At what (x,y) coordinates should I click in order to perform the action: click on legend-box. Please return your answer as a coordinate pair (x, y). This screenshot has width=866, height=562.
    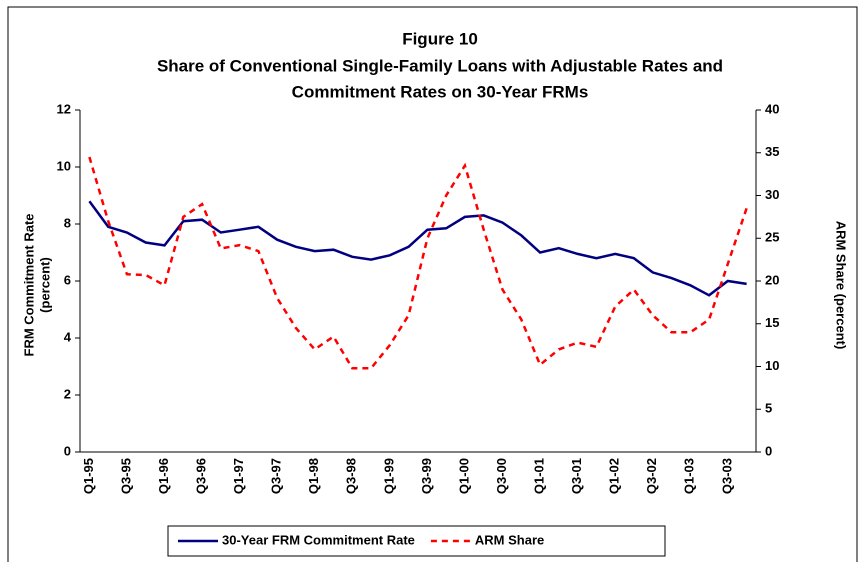
    Looking at the image, I should click on (416, 541).